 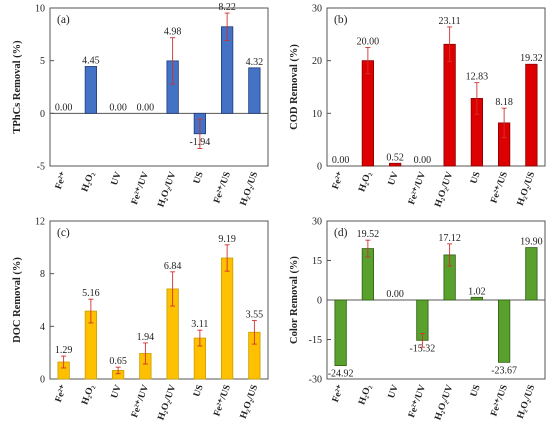 I want to click on panel-label: (b), so click(x=341, y=20).